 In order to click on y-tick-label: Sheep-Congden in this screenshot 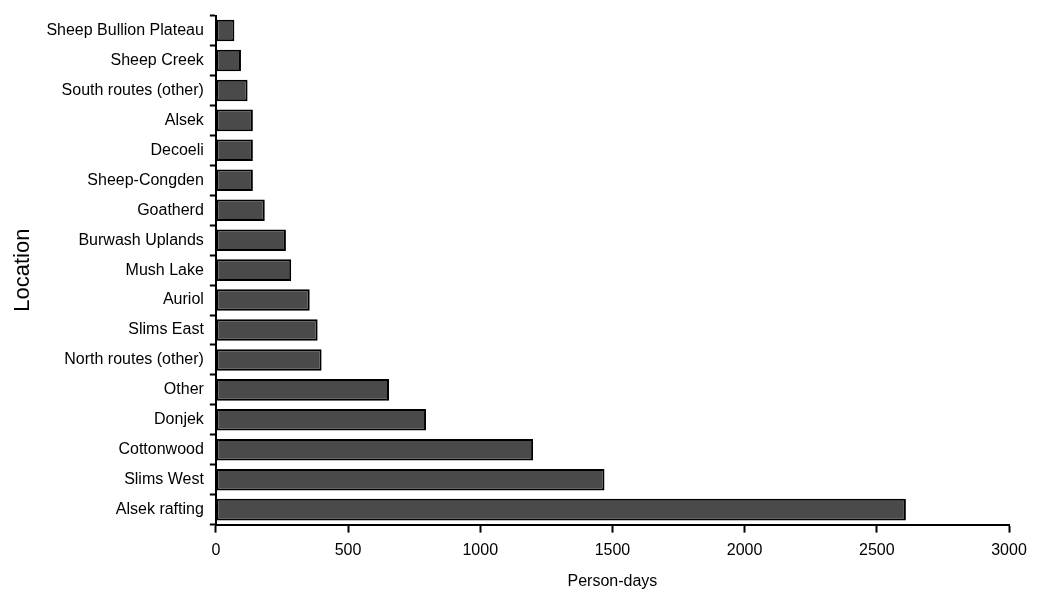, I will do `click(145, 179)`.